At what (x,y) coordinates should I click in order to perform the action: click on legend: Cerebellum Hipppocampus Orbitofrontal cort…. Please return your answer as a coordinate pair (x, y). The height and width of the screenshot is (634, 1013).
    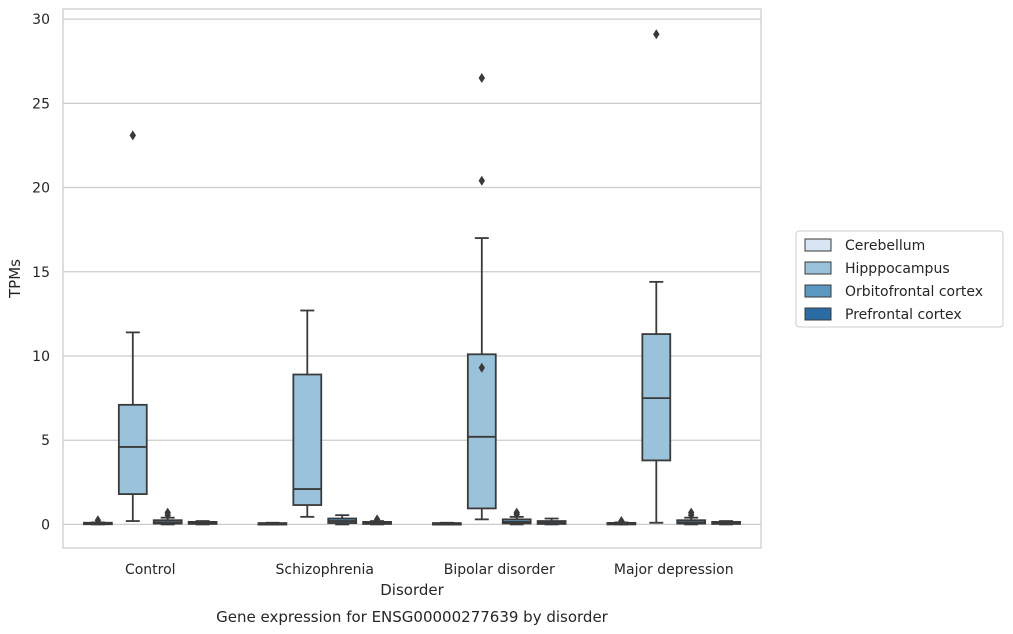
    Looking at the image, I should click on (899, 279).